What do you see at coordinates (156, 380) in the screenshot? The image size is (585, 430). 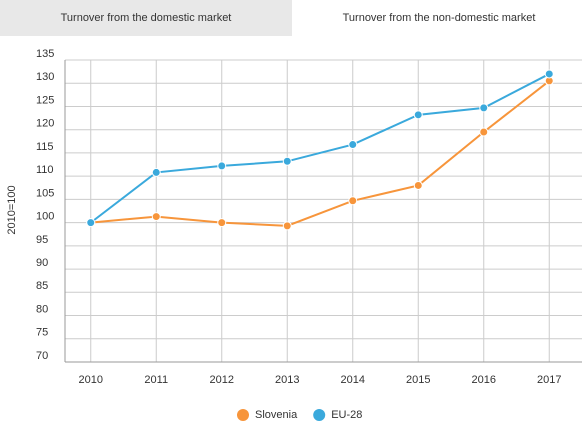 I see `x-tick-label: 2011` at bounding box center [156, 380].